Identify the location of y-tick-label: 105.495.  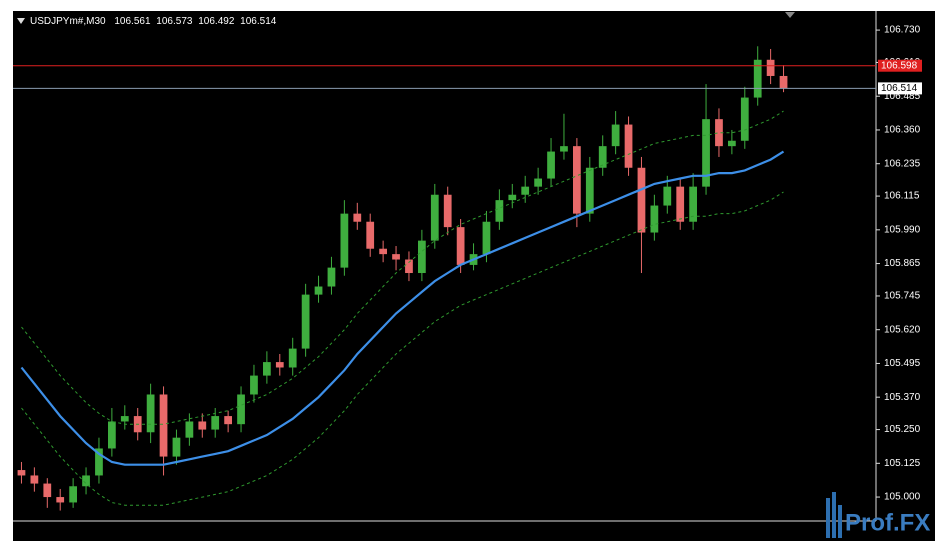
(902, 363).